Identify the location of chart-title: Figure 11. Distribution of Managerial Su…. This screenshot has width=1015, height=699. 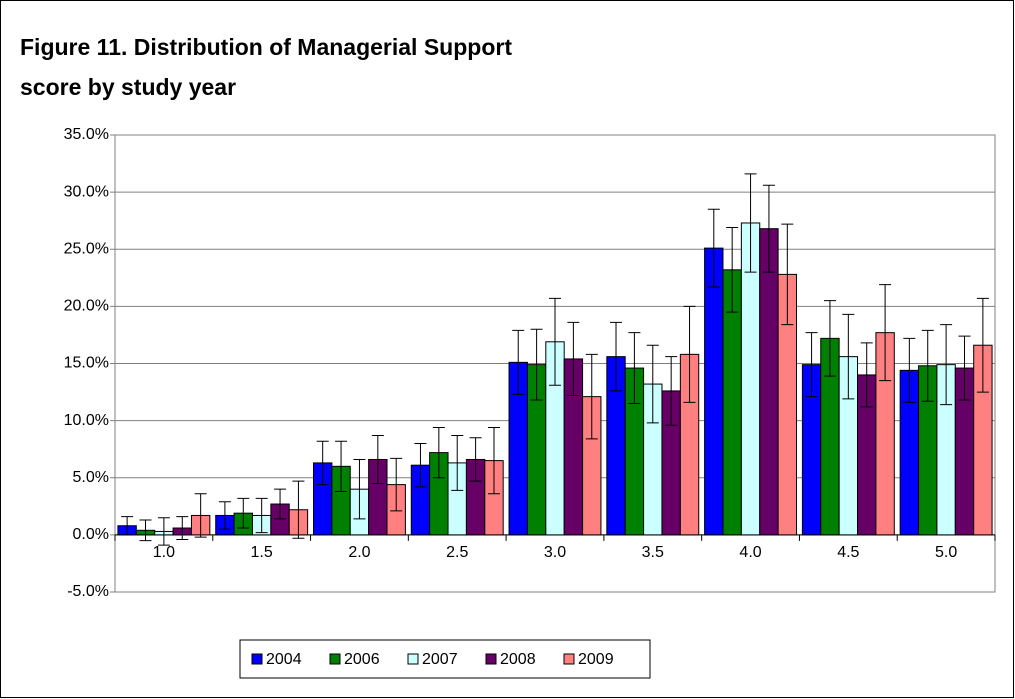
(266, 47).